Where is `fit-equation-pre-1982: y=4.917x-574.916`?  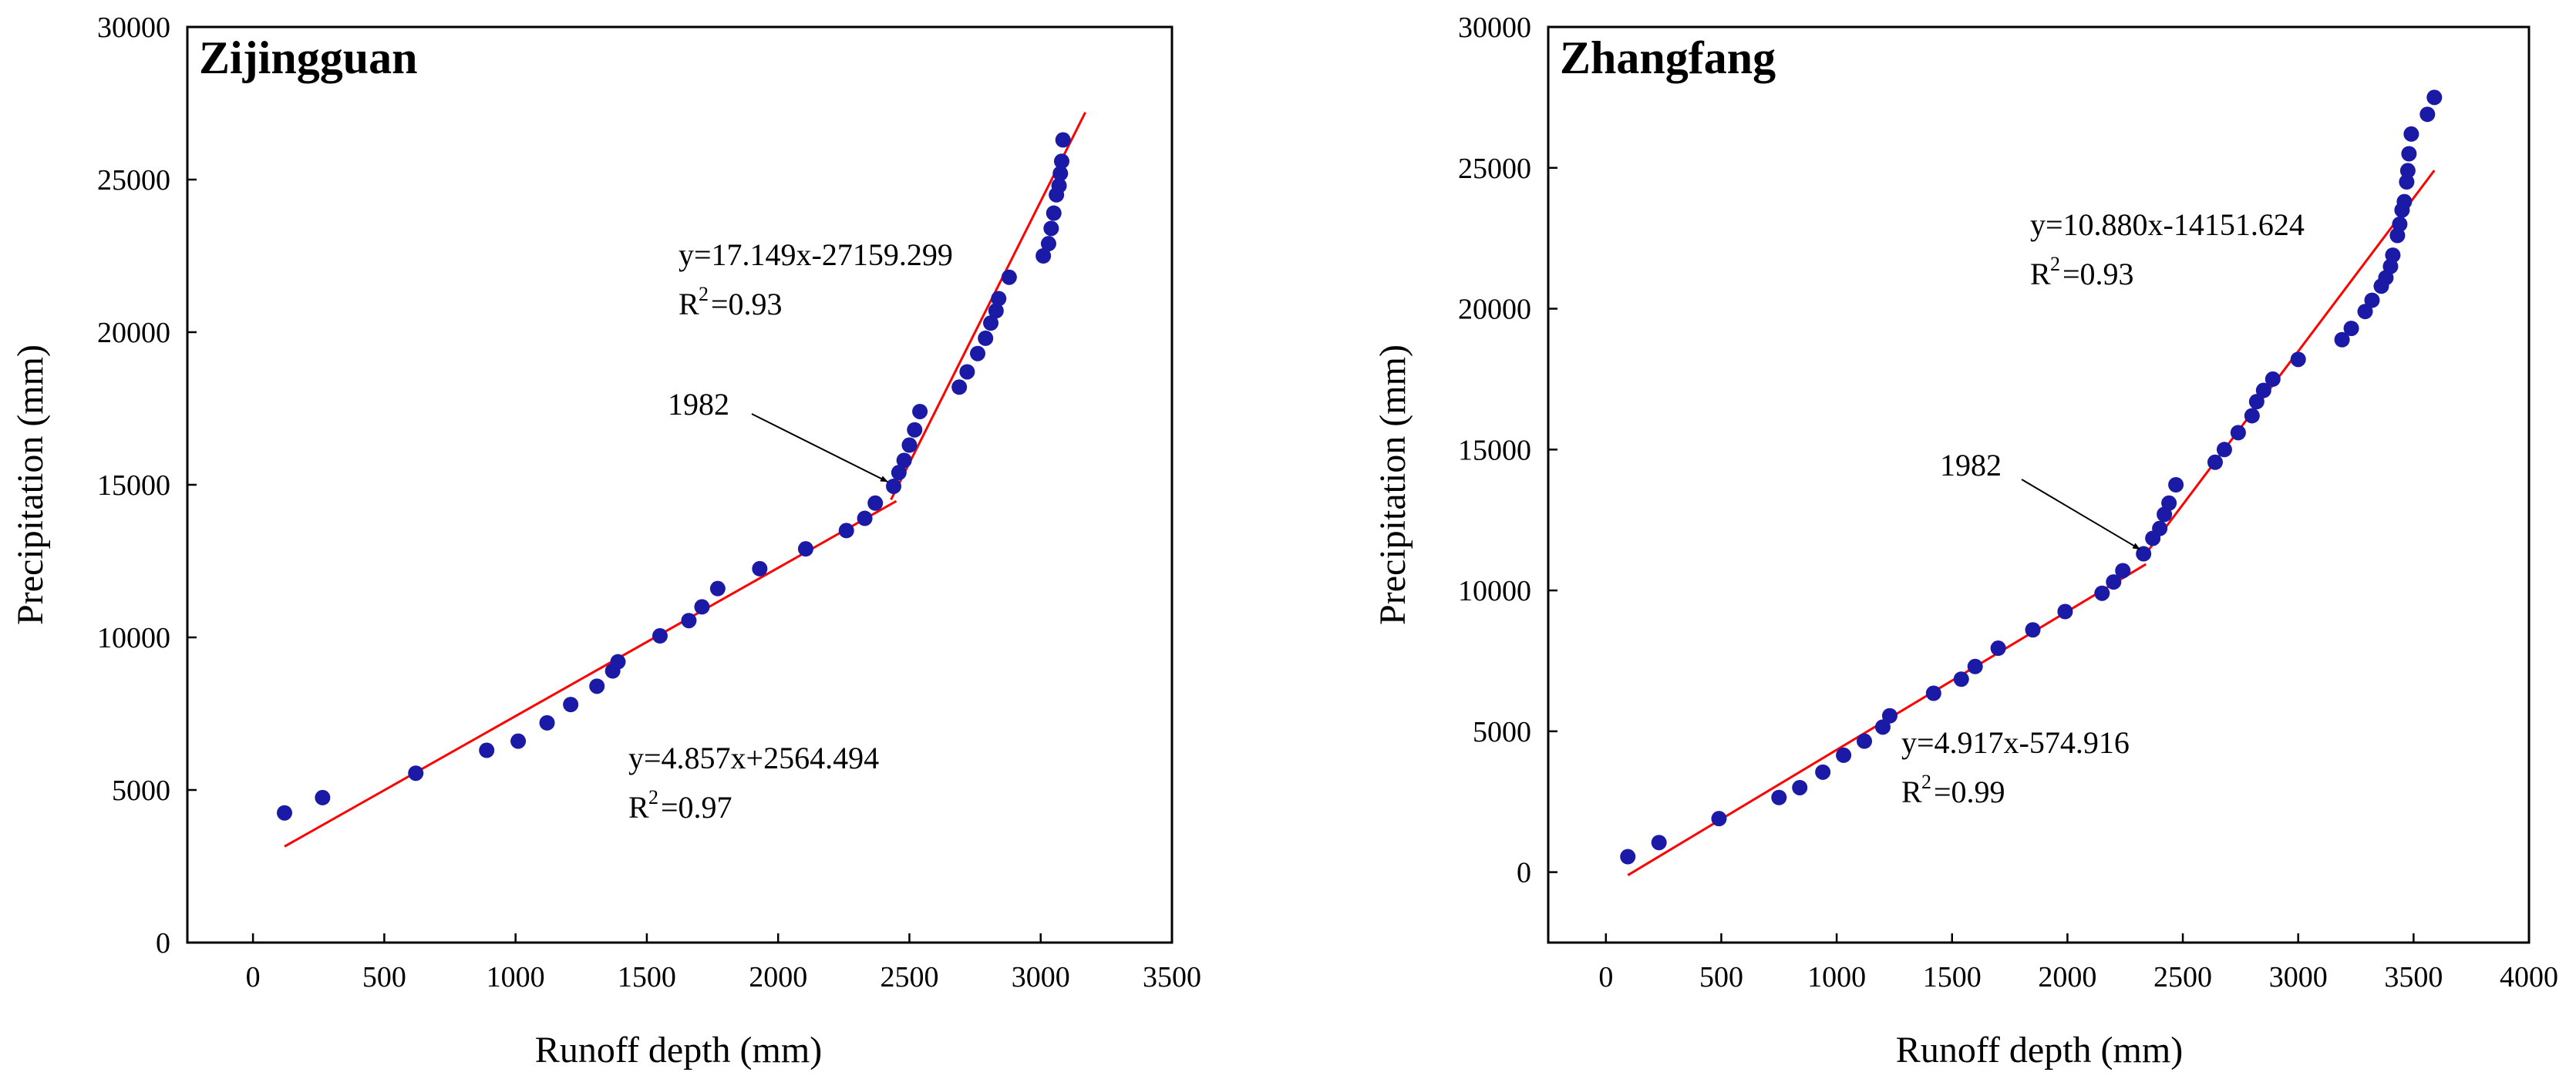
fit-equation-pre-1982: y=4.917x-574.916 is located at coordinates (2015, 742).